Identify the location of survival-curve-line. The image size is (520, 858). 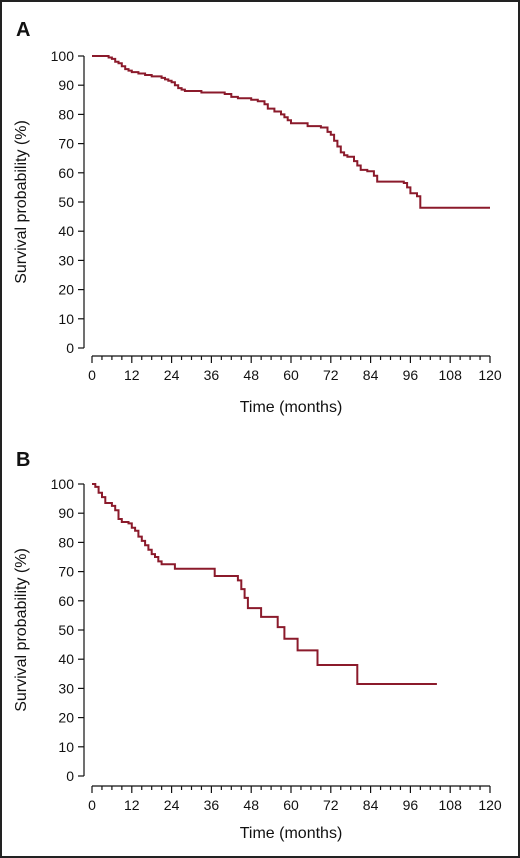
(291, 132).